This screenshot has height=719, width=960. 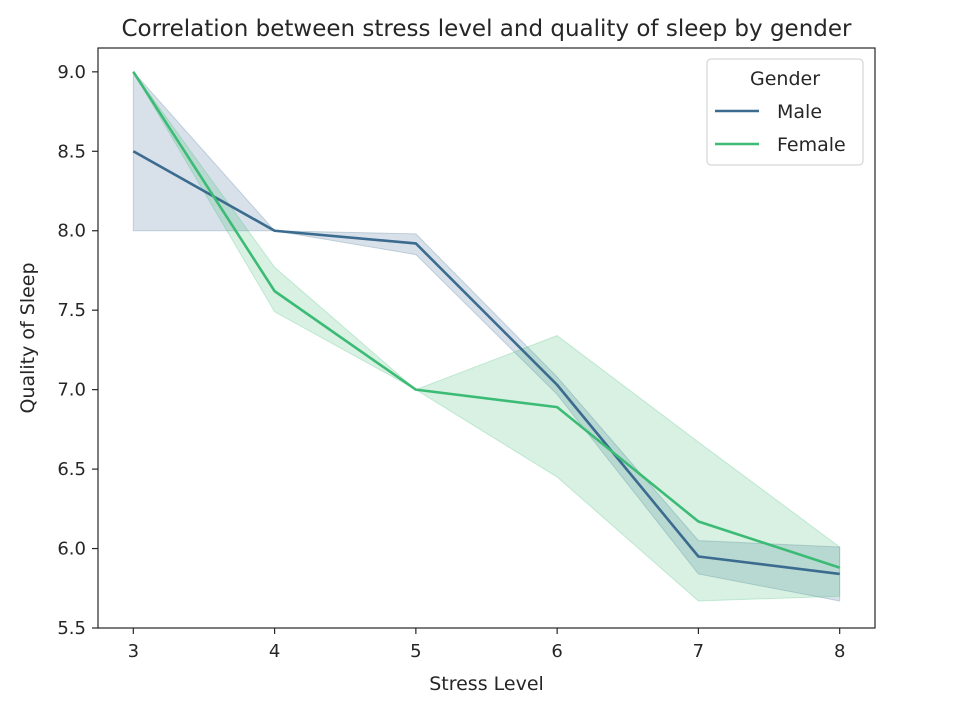 What do you see at coordinates (71, 469) in the screenshot?
I see `y-tick-label: 6.5` at bounding box center [71, 469].